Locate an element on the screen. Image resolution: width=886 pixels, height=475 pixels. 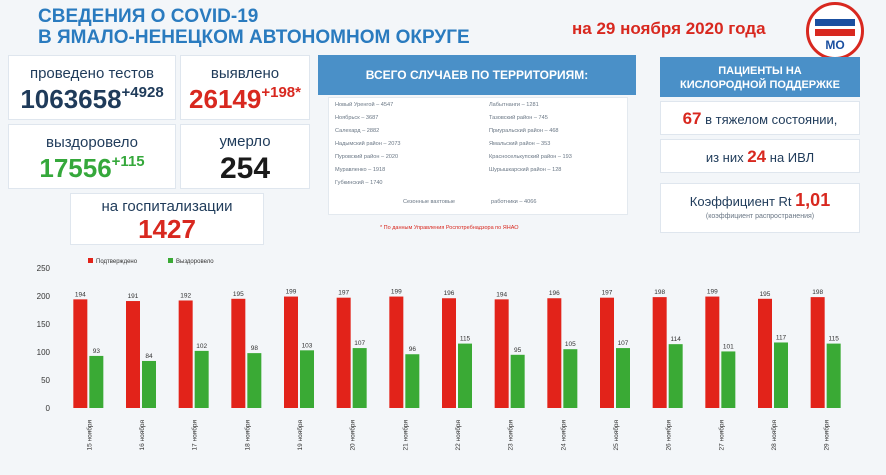
x-tick-label: 17 ноября is located at coordinates (195, 435).